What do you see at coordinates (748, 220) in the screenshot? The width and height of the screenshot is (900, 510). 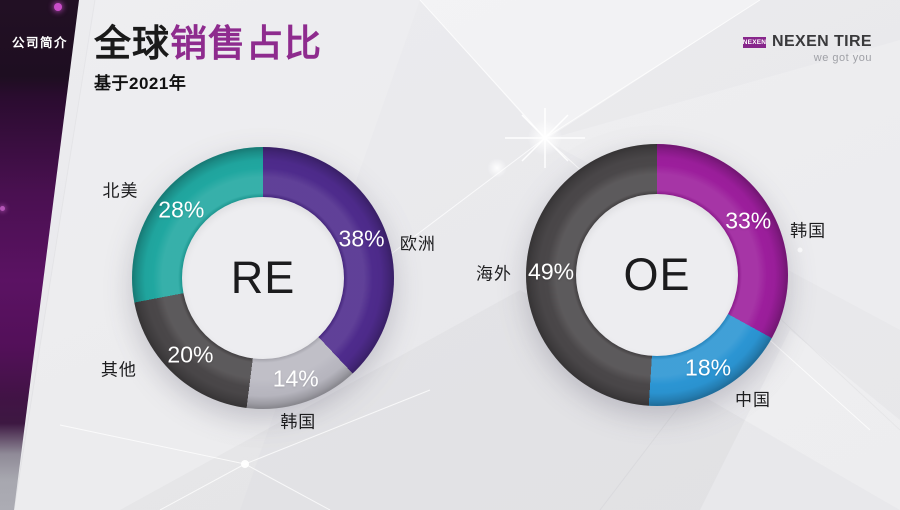 I see `slice-value-label: 33%` at bounding box center [748, 220].